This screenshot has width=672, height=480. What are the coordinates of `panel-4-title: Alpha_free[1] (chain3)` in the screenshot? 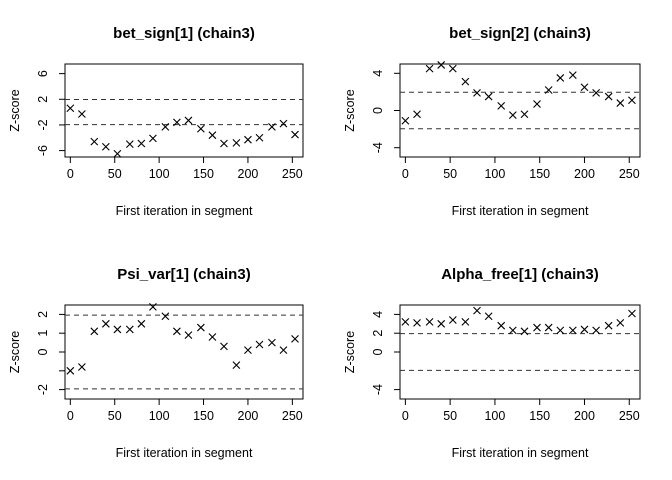 It's located at (520, 274).